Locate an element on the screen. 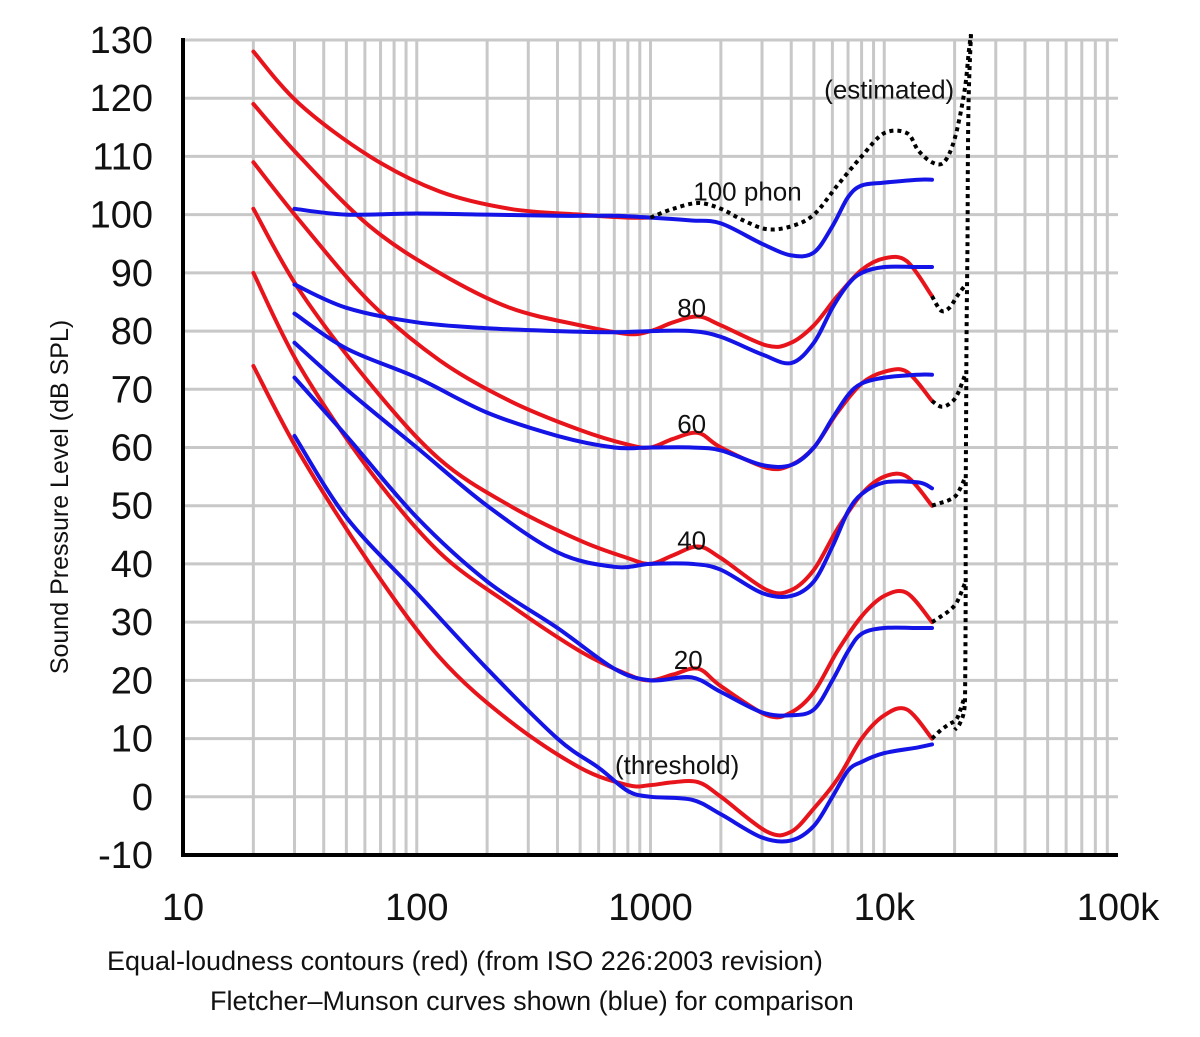  y-tick-label: 120 is located at coordinates (121, 99).